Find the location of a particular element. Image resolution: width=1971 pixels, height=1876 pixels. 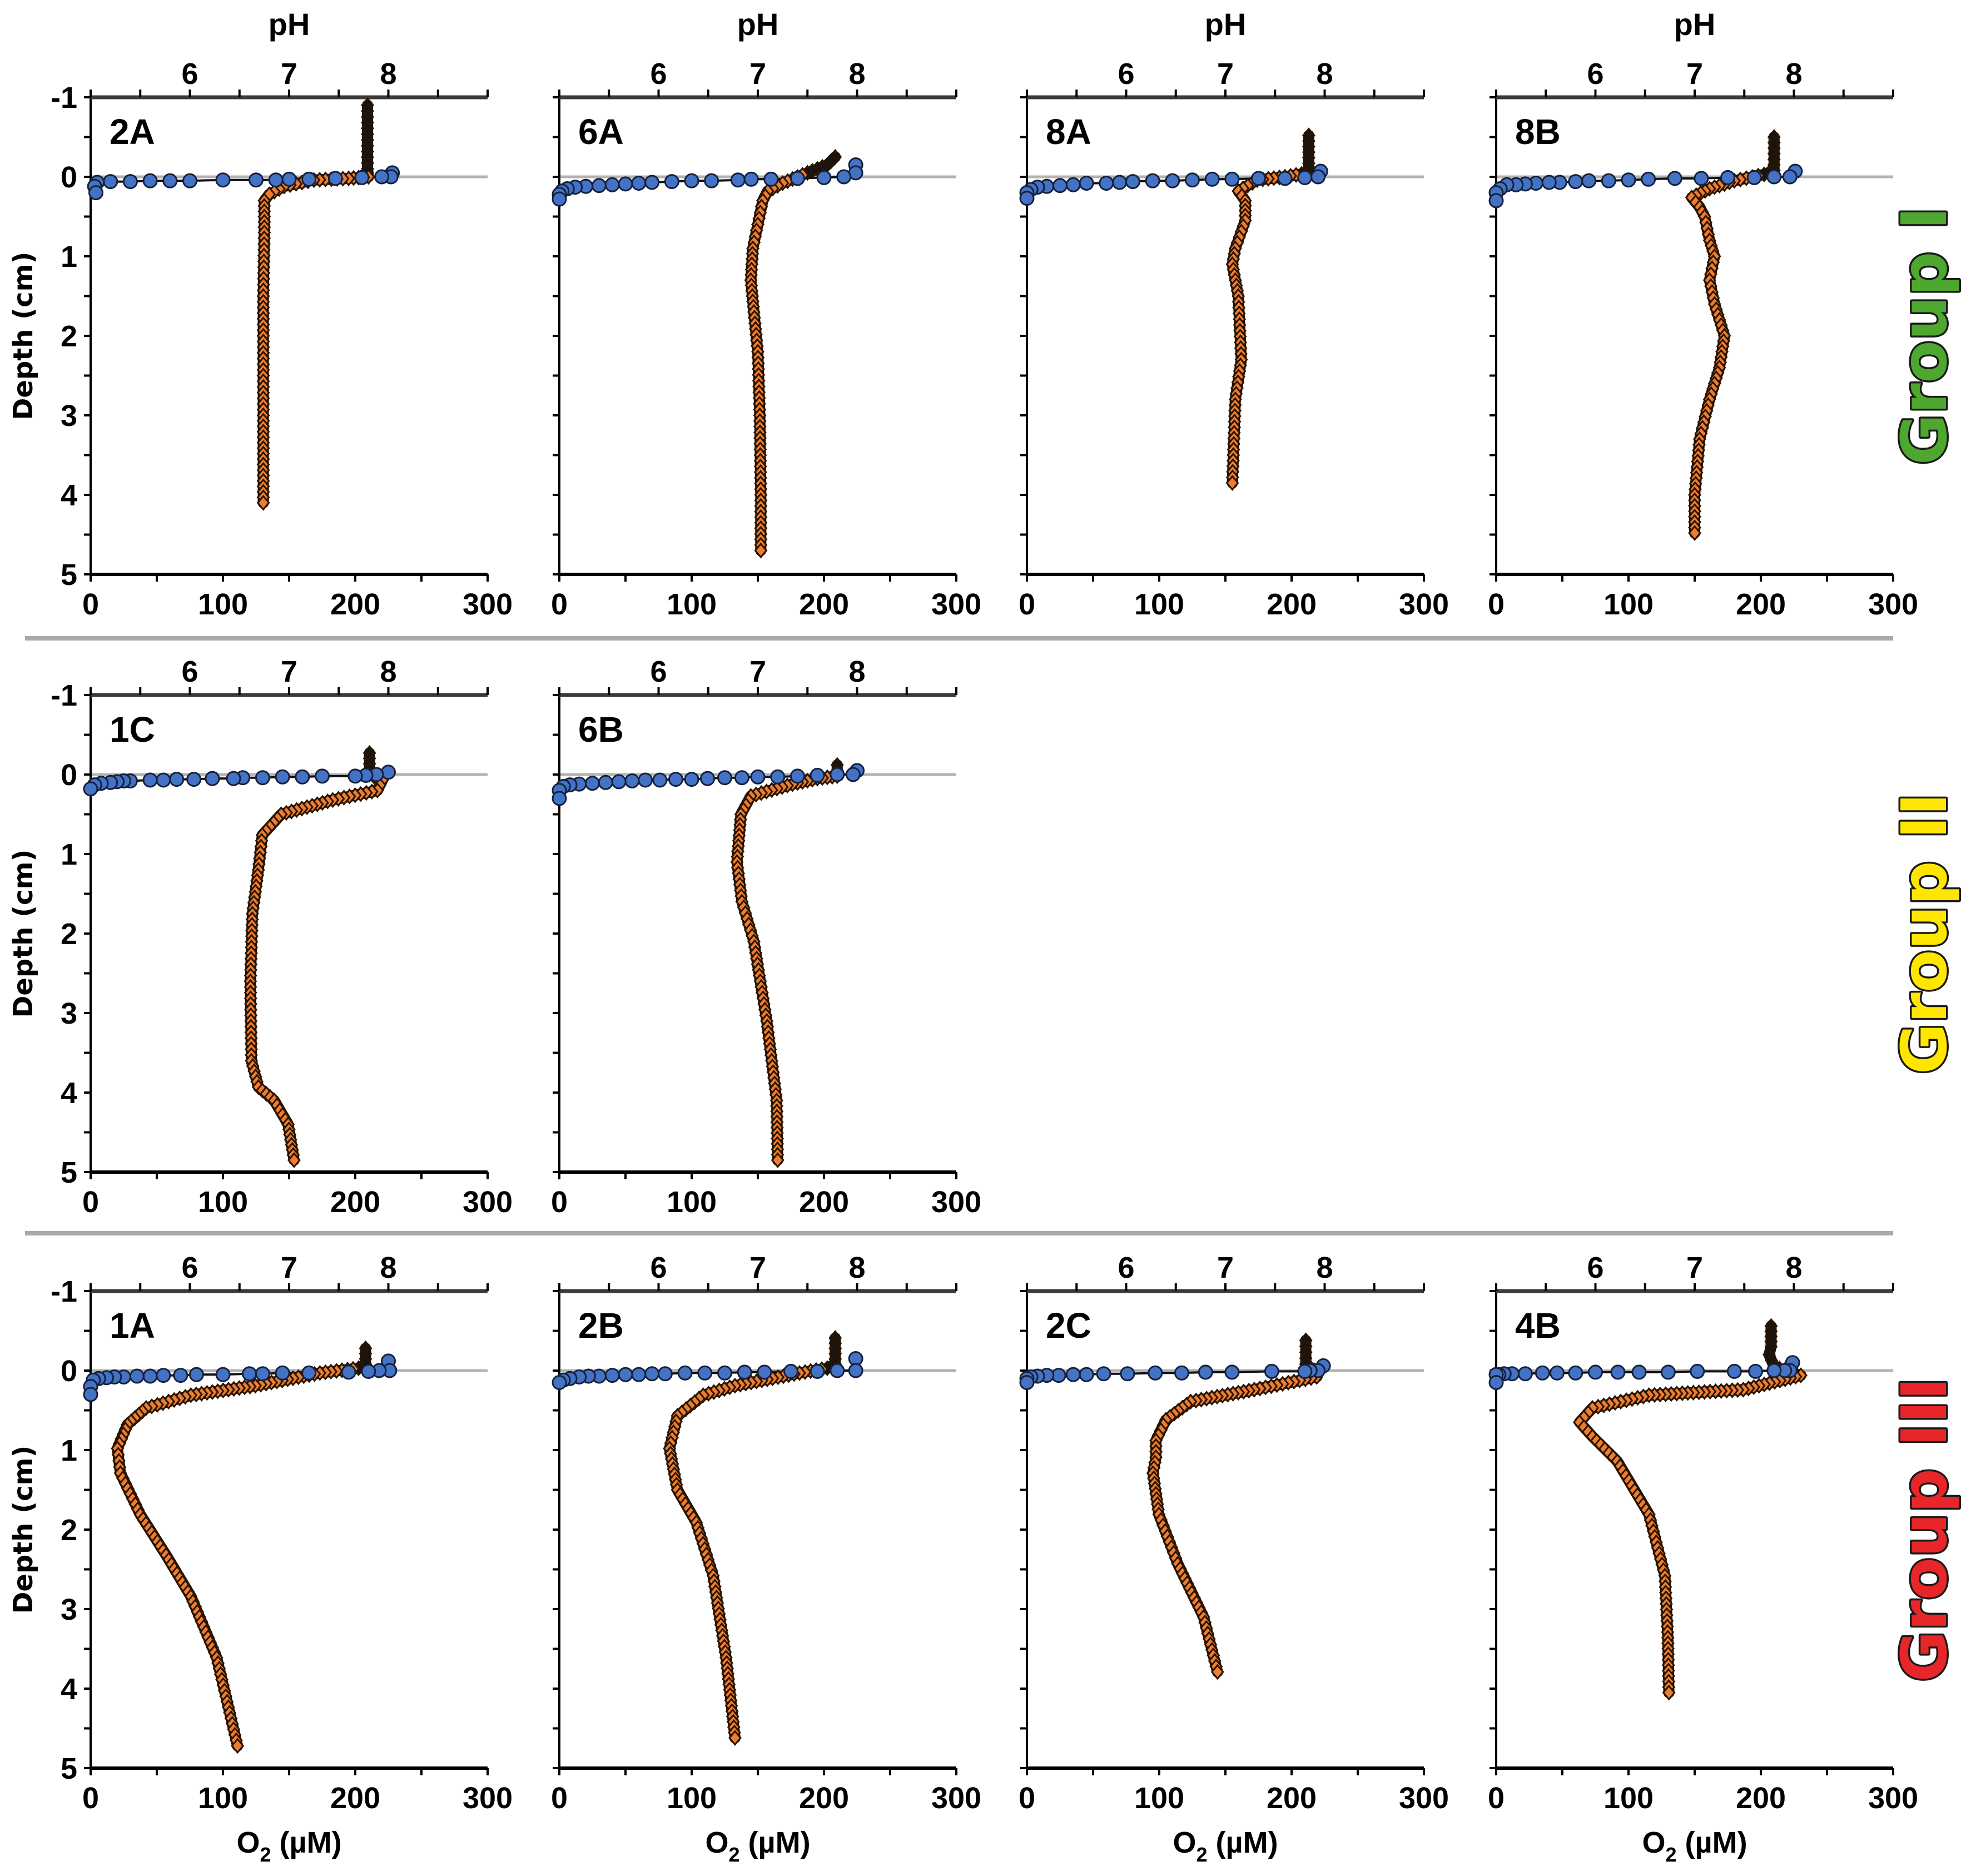

panel-4b: 6 7 8 0 100 200 300 O2 (µM) 4B is located at coordinates (1703, 1559).